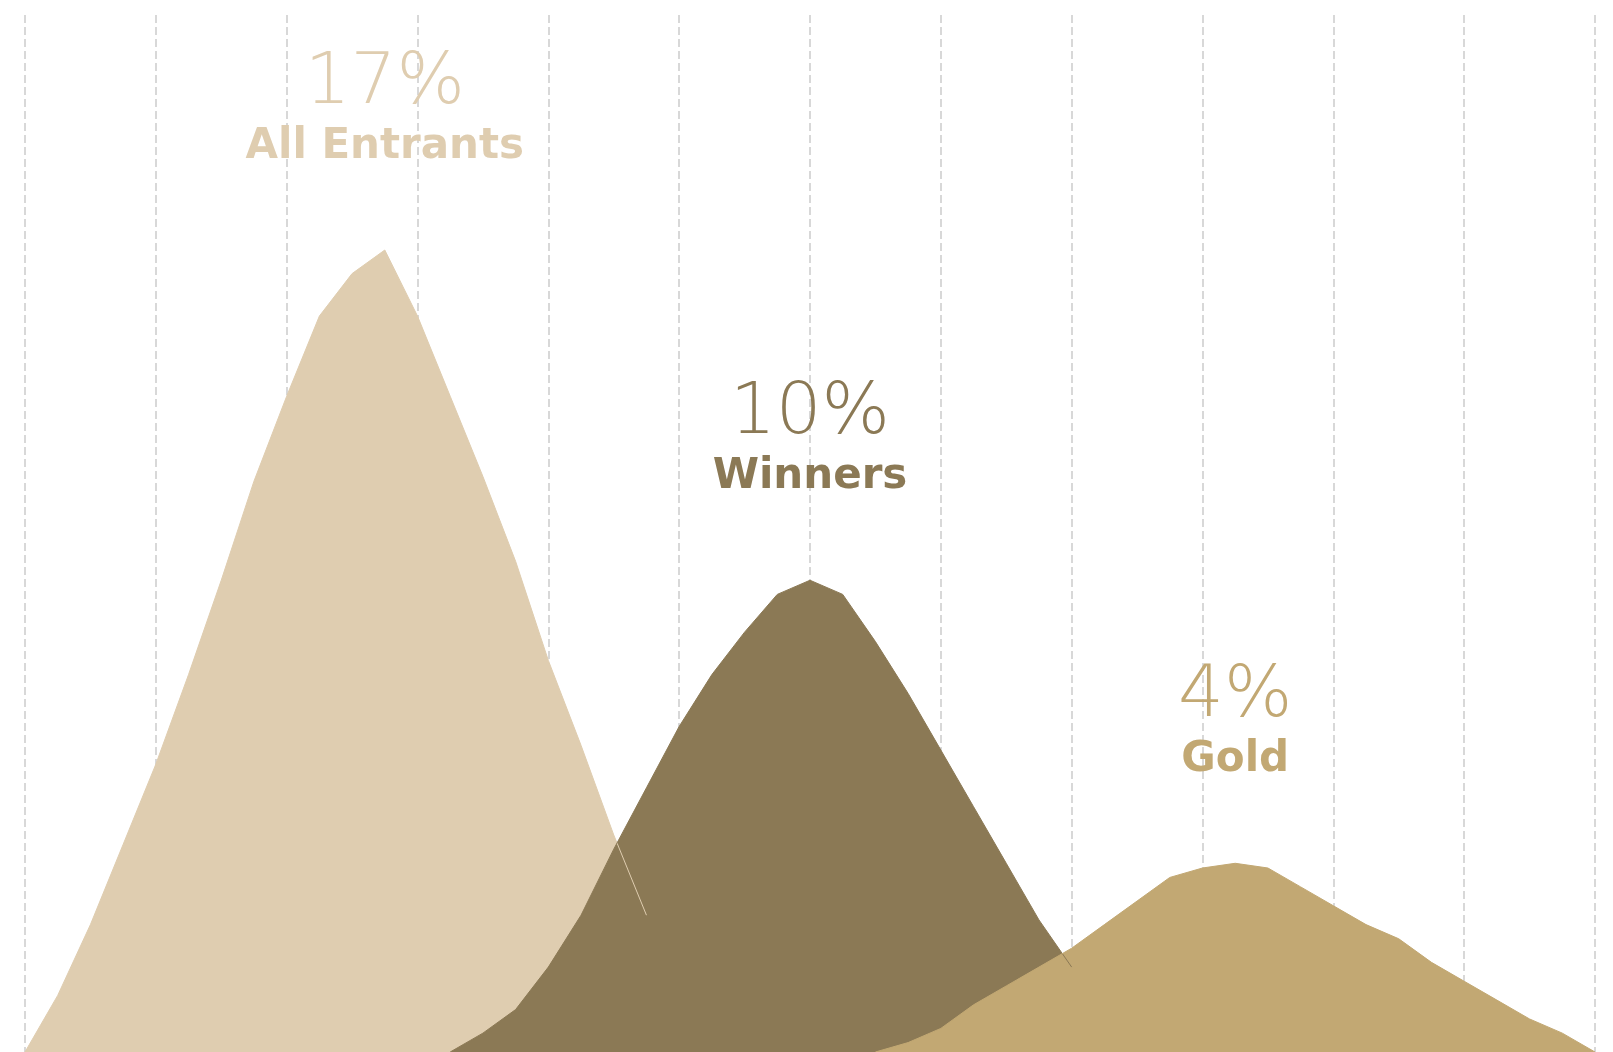  What do you see at coordinates (1235, 756) in the screenshot?
I see `text: Gold` at bounding box center [1235, 756].